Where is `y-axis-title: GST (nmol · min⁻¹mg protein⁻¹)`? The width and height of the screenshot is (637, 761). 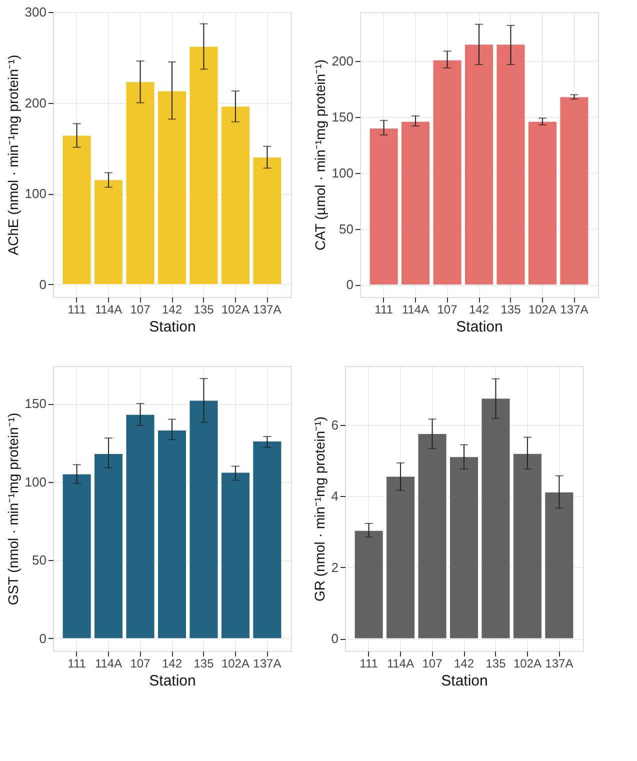 y-axis-title: GST (nmol · min⁻¹mg protein⁻¹) is located at coordinates (12, 509).